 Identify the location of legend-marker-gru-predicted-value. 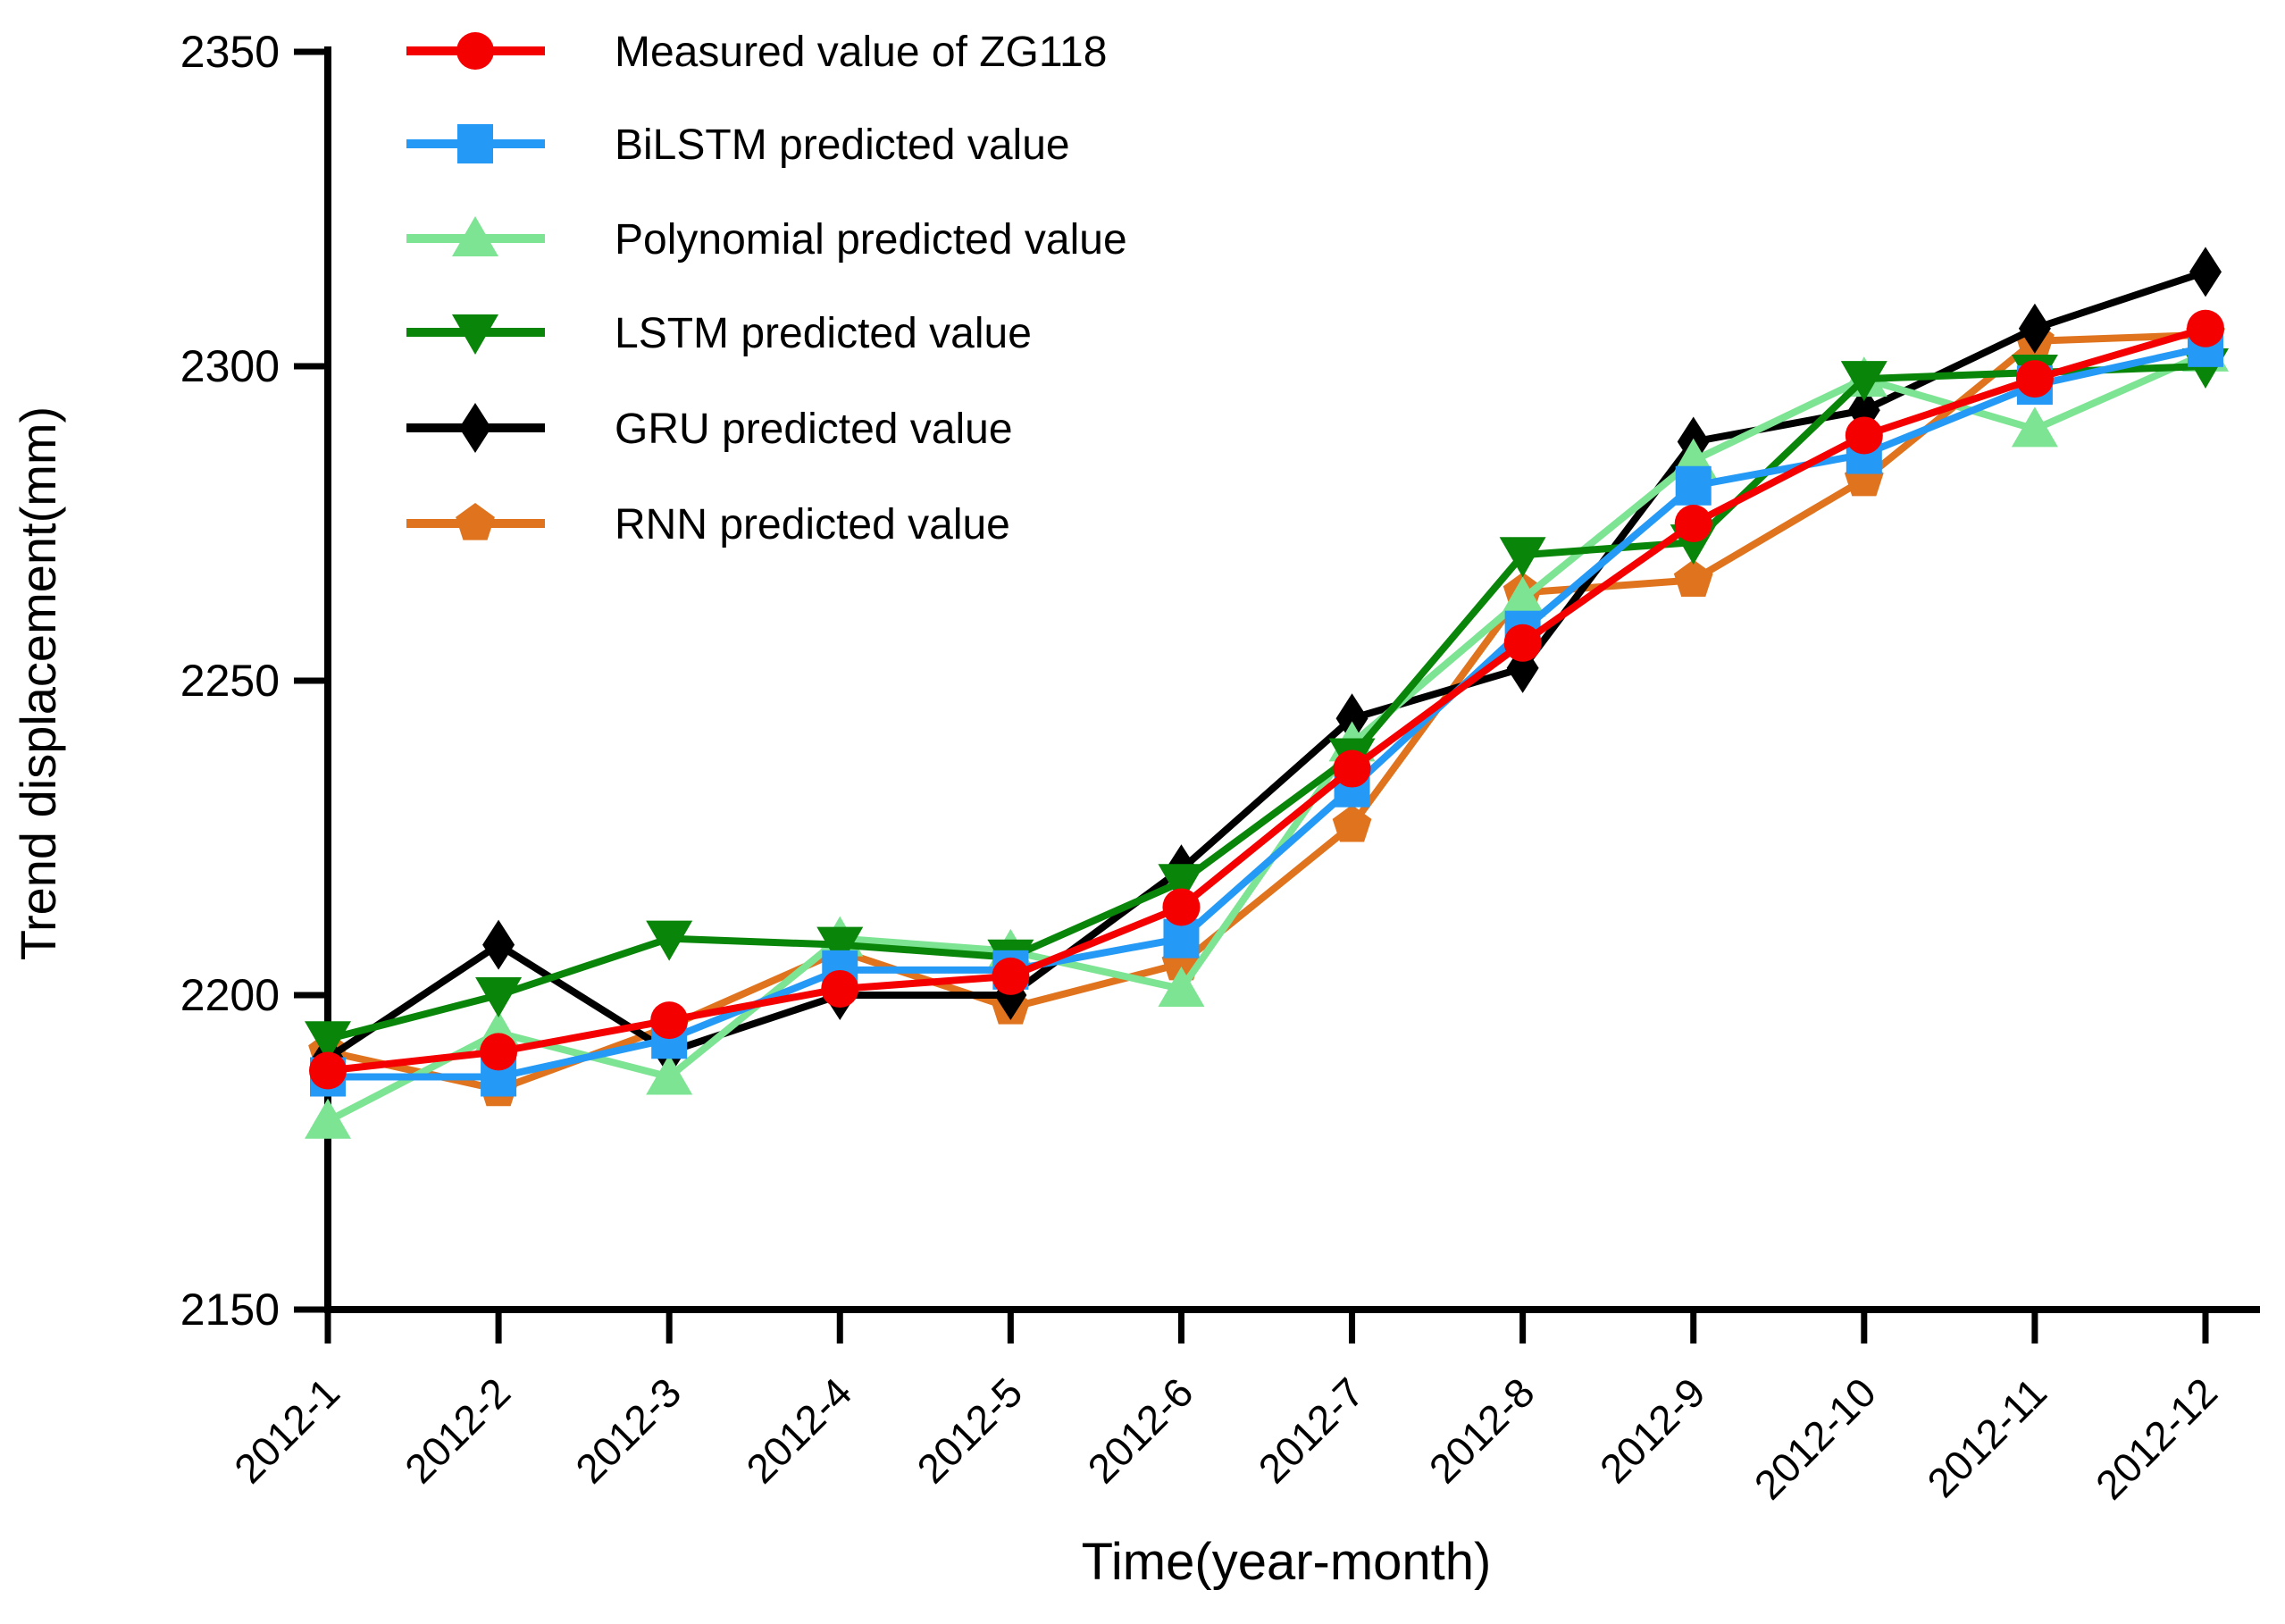
(475, 428).